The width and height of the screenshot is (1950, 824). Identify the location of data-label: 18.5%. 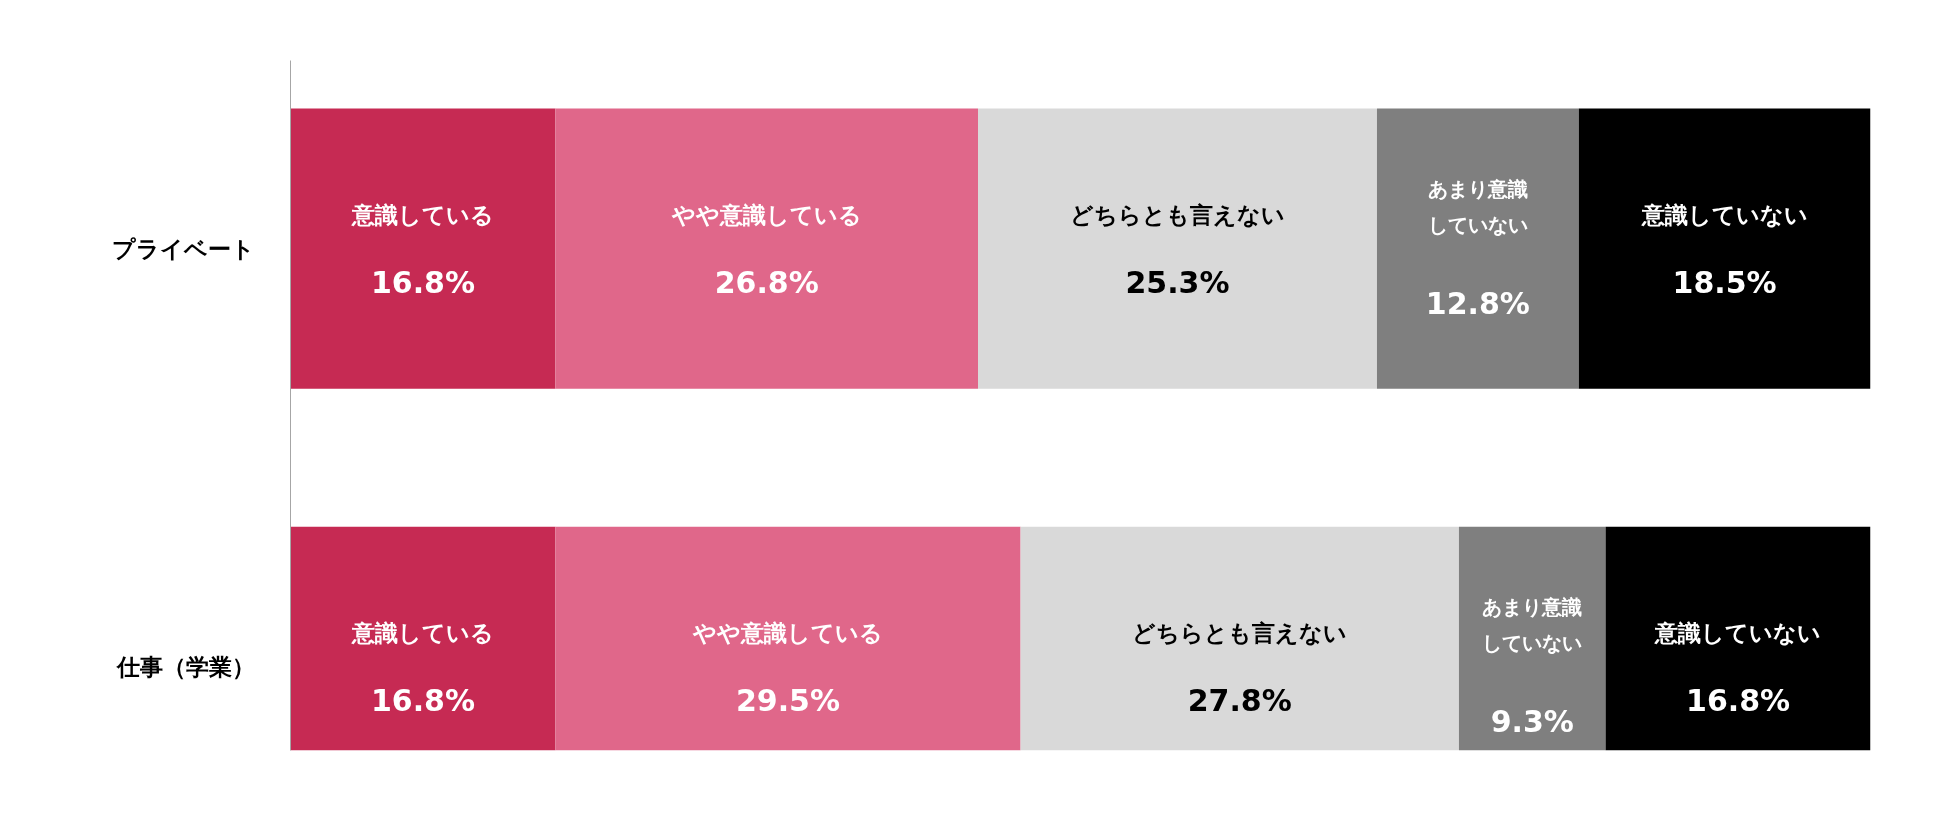
(1724, 282).